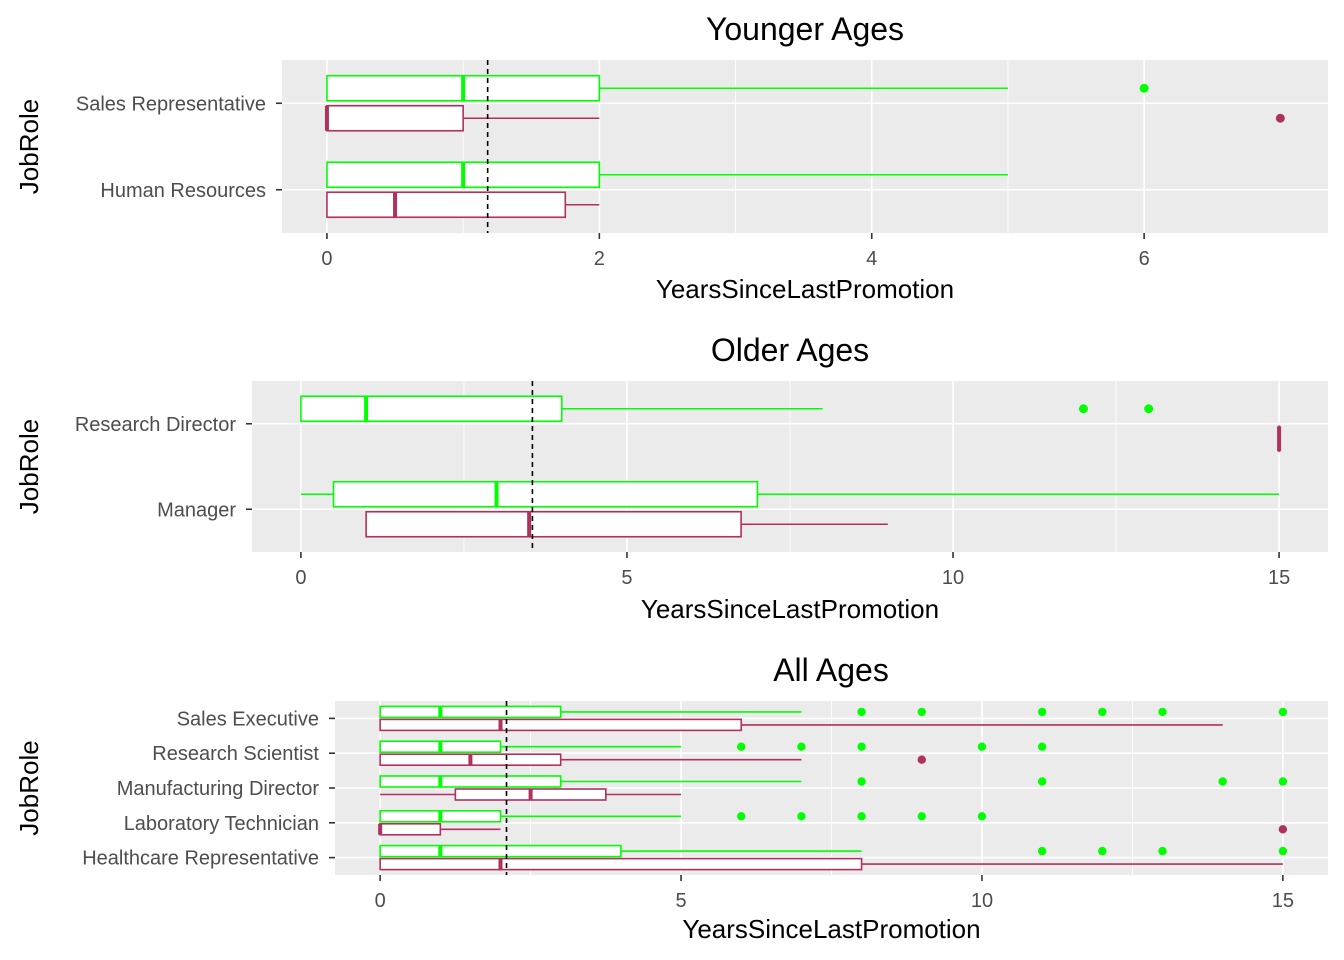 The height and width of the screenshot is (960, 1344). I want to click on panel1-x-tick-label: 6, so click(1144, 259).